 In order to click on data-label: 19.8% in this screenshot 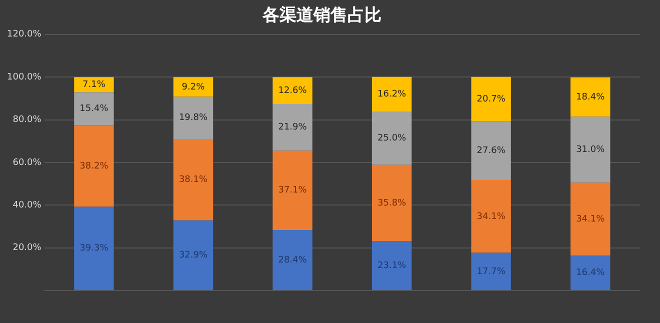, I will do `click(193, 118)`.